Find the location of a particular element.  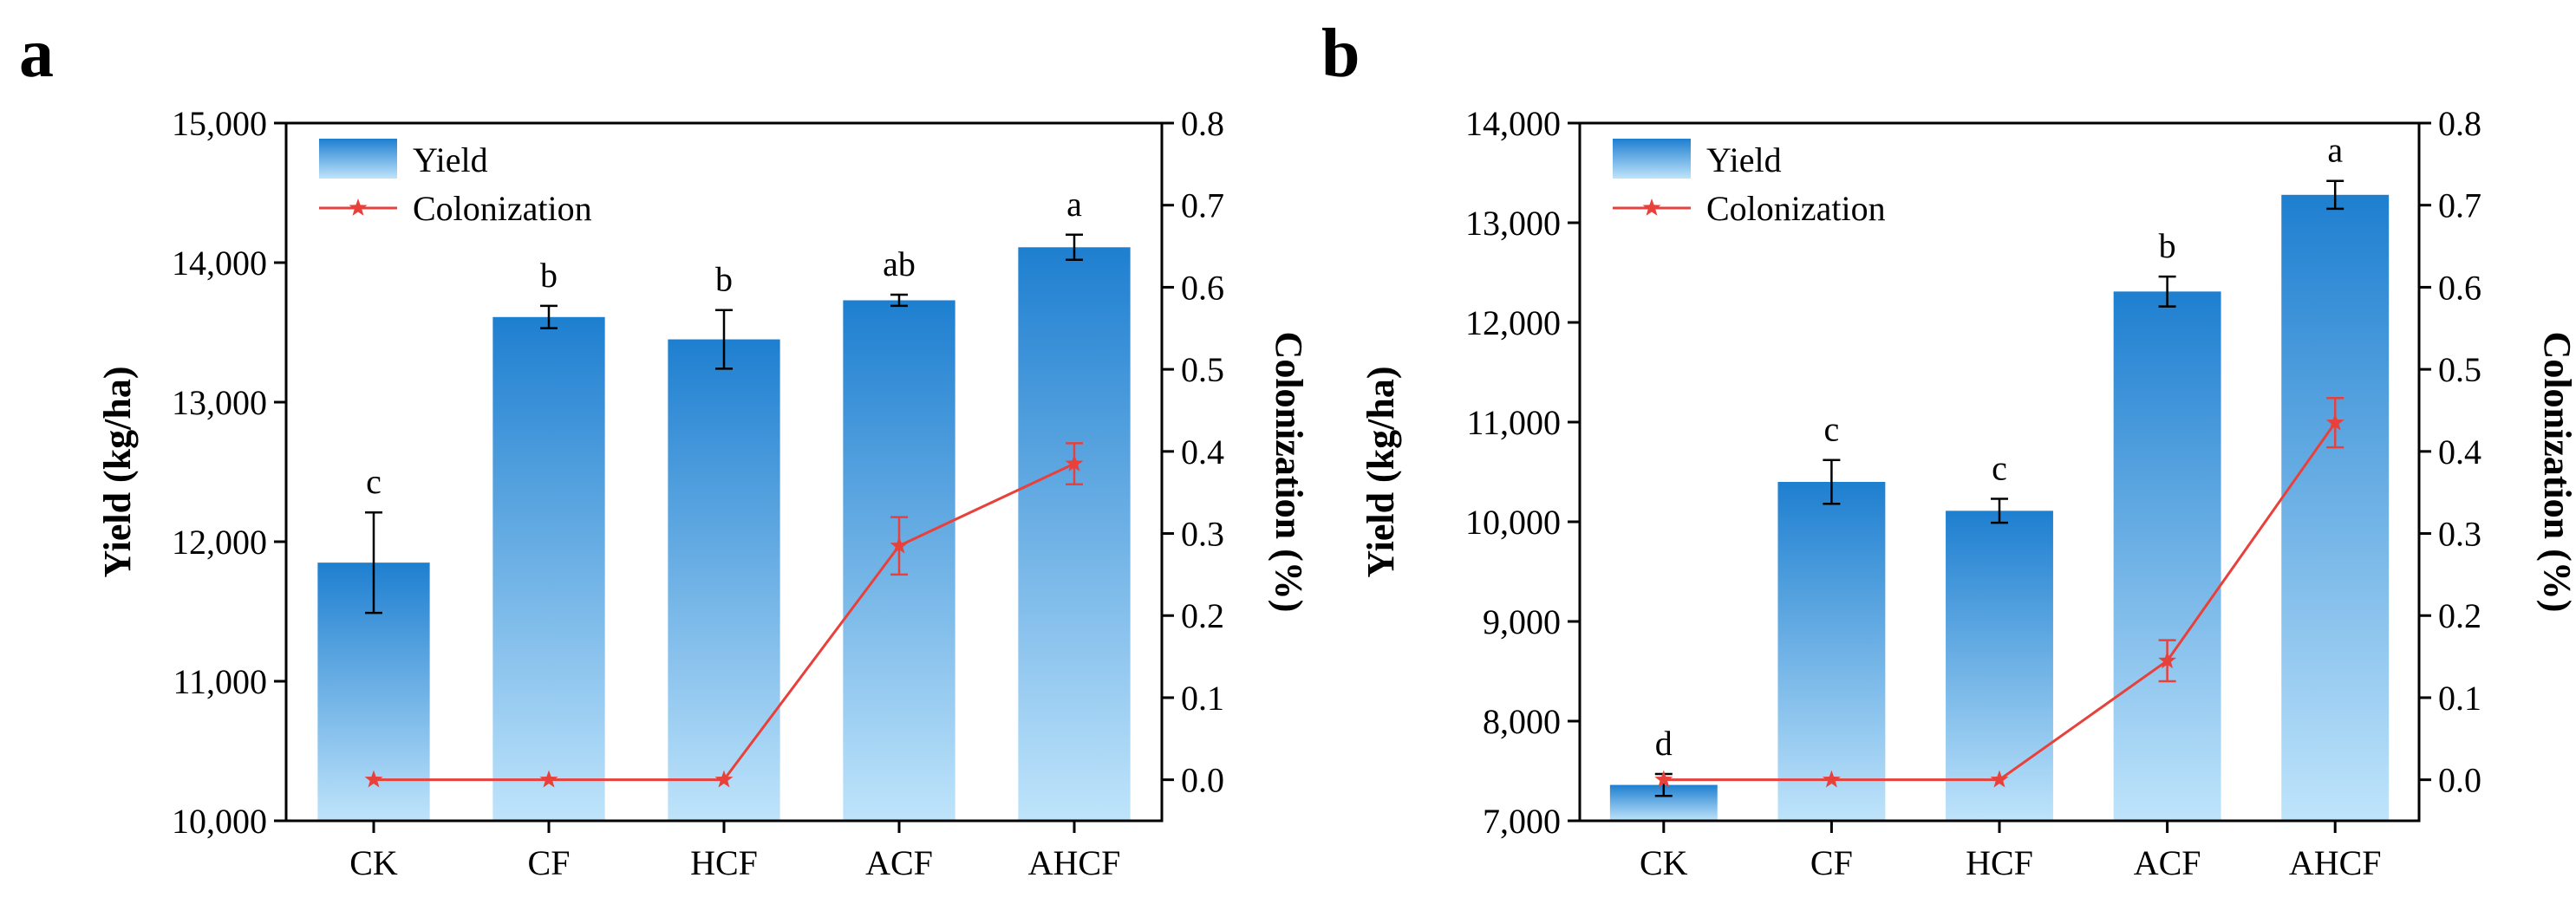

significance-label: ab is located at coordinates (900, 264).